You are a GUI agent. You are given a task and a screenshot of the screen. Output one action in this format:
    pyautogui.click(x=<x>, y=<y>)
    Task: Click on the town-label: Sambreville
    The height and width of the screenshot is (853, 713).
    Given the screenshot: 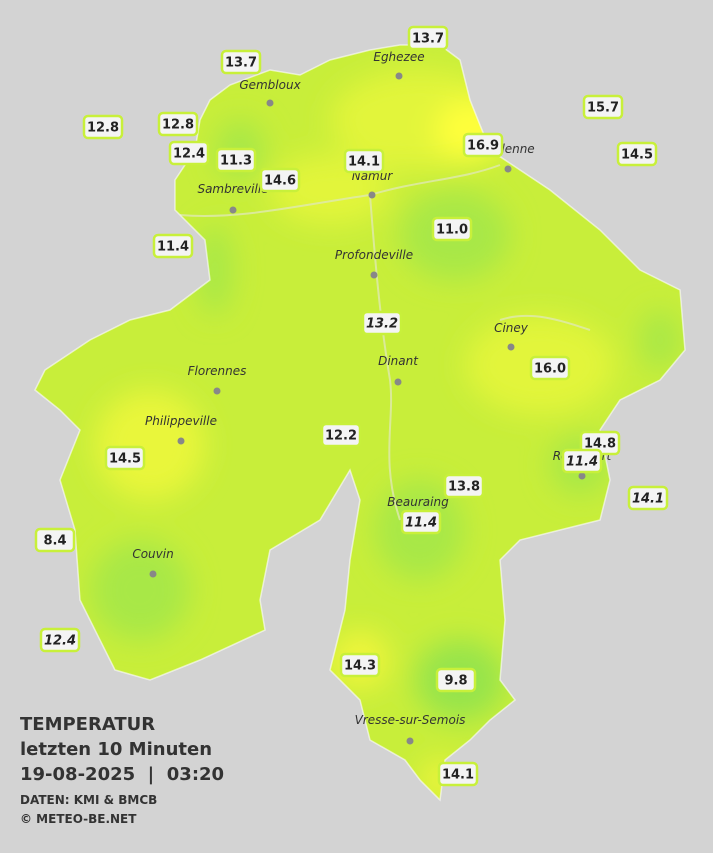 What is the action you would take?
    pyautogui.click(x=232, y=189)
    